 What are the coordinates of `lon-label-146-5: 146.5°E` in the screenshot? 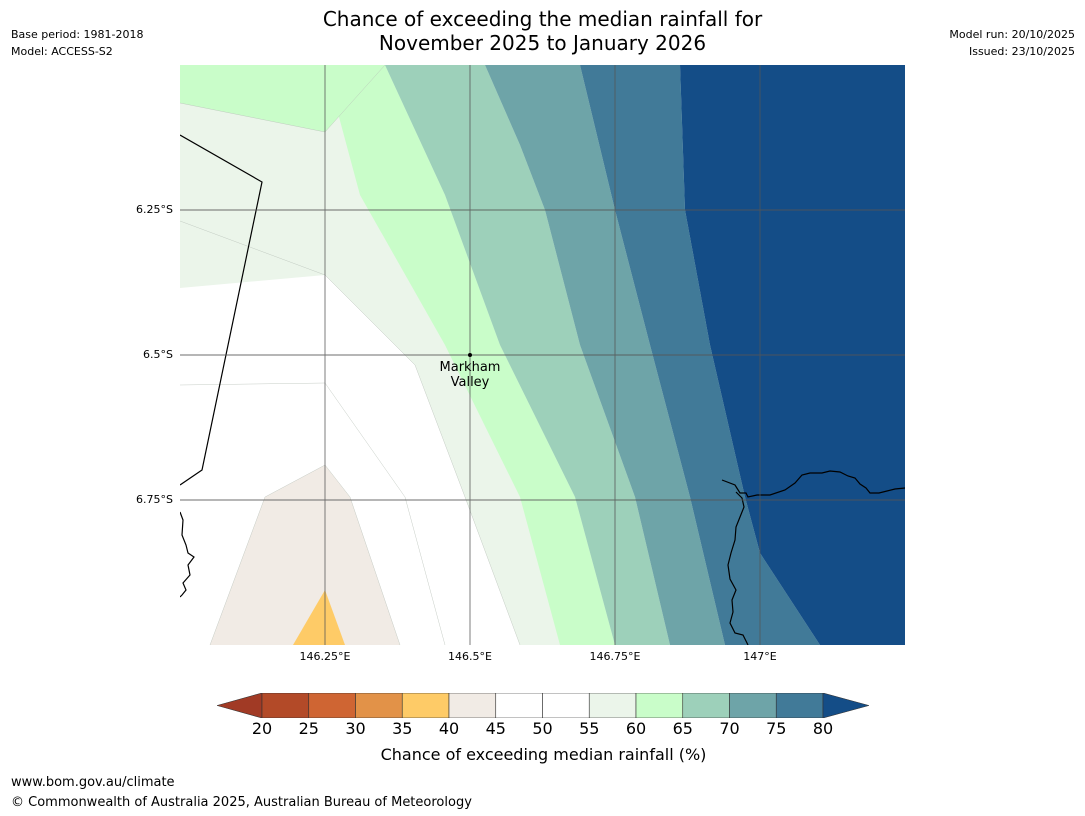 It's located at (470, 656).